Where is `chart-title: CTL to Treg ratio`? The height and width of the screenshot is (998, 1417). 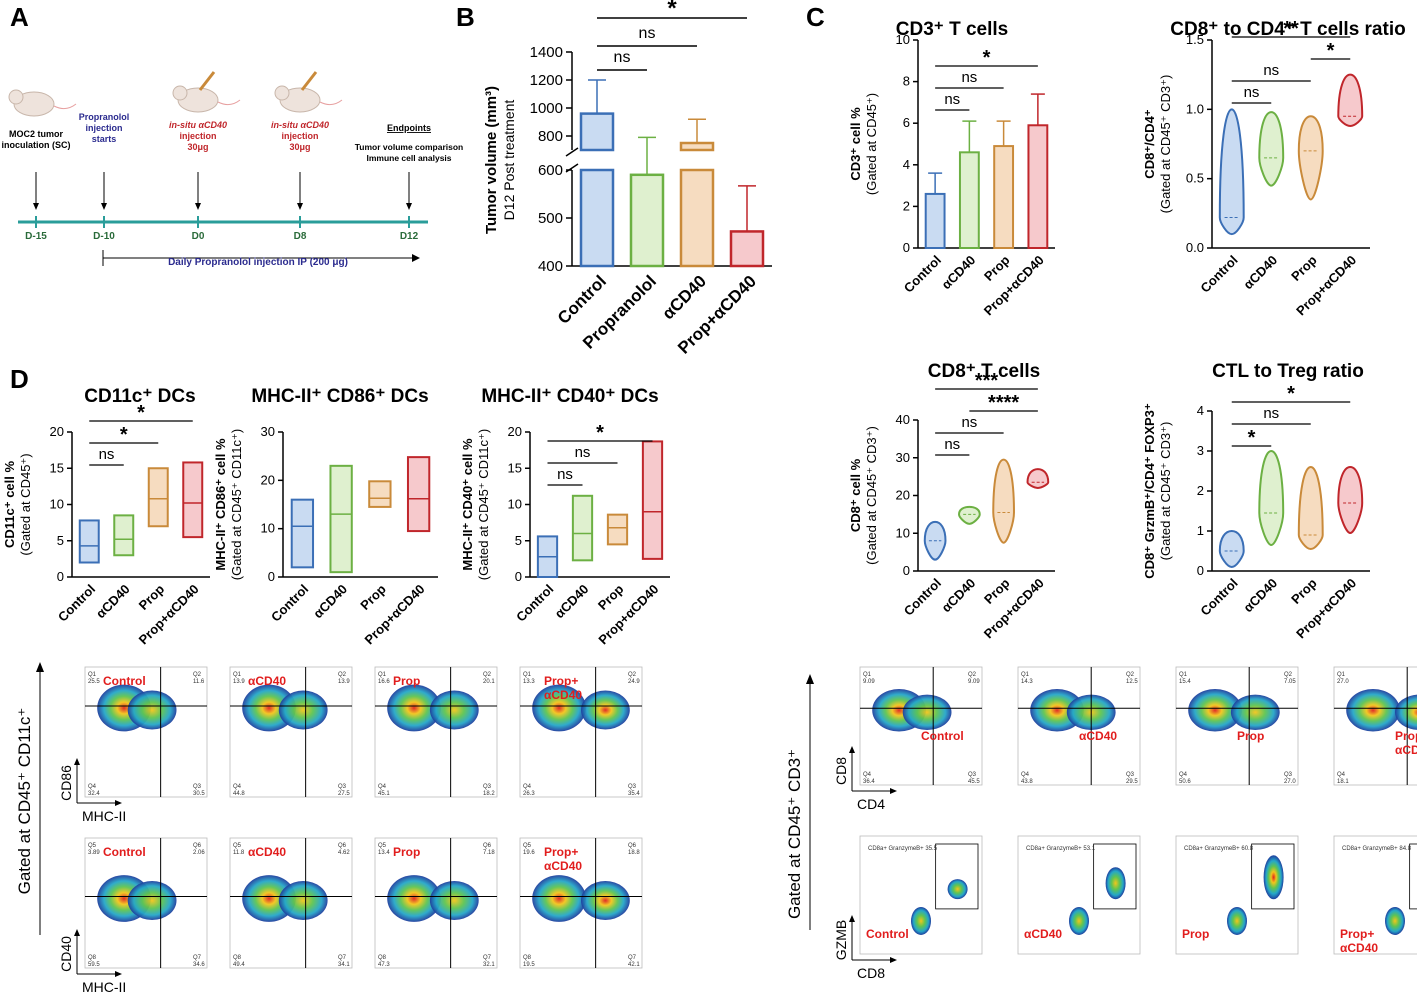
chart-title: CTL to Treg ratio is located at coordinates (1288, 371).